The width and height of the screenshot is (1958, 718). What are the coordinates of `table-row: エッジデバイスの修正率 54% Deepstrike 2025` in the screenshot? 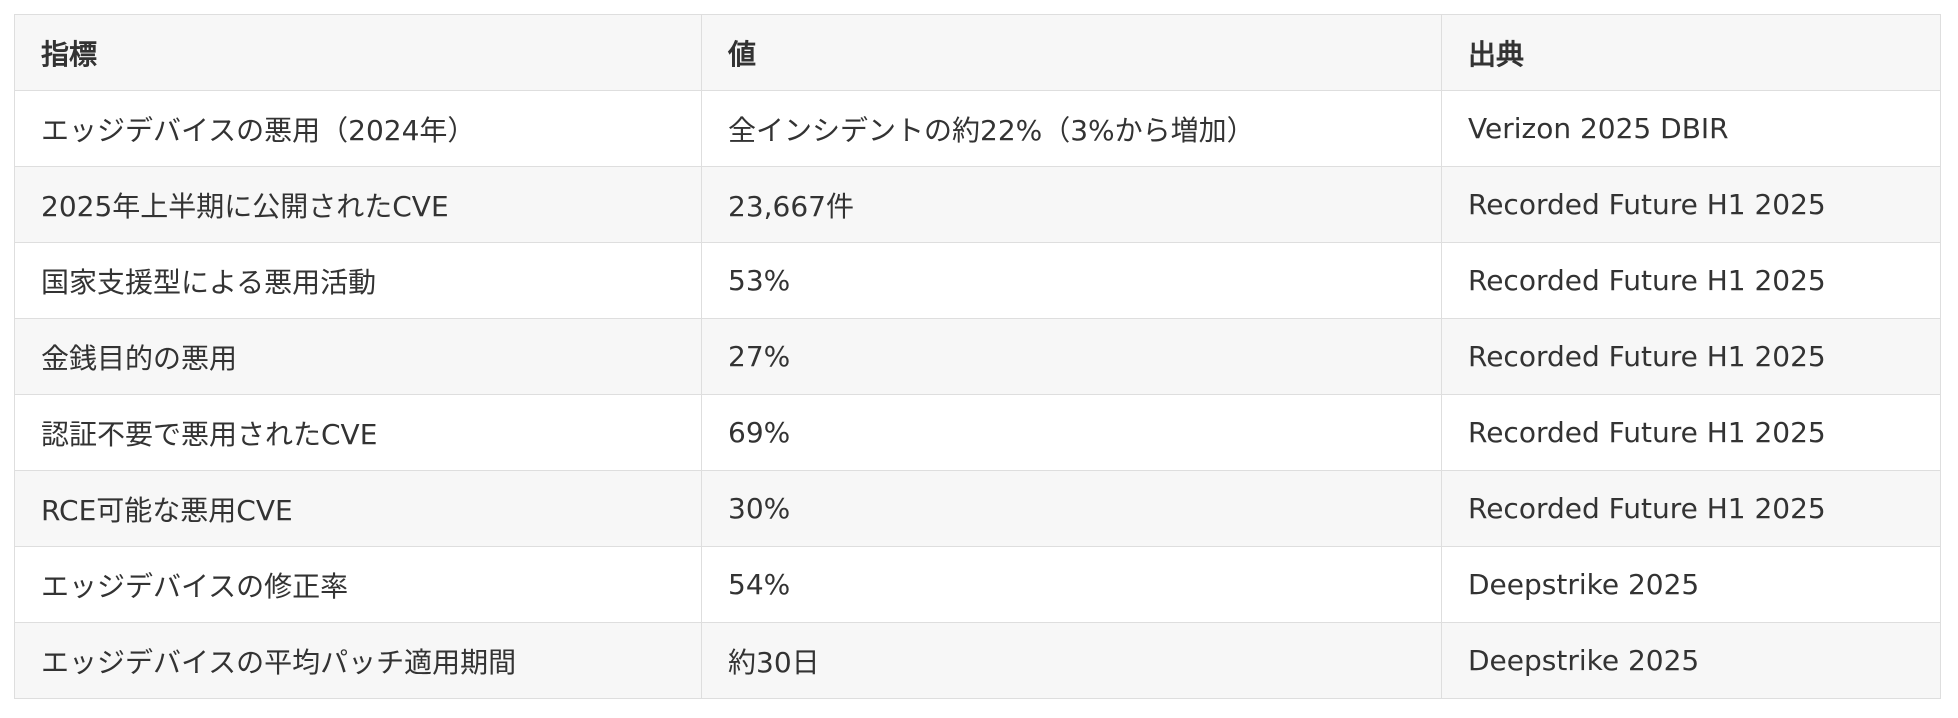 It's located at (977, 584).